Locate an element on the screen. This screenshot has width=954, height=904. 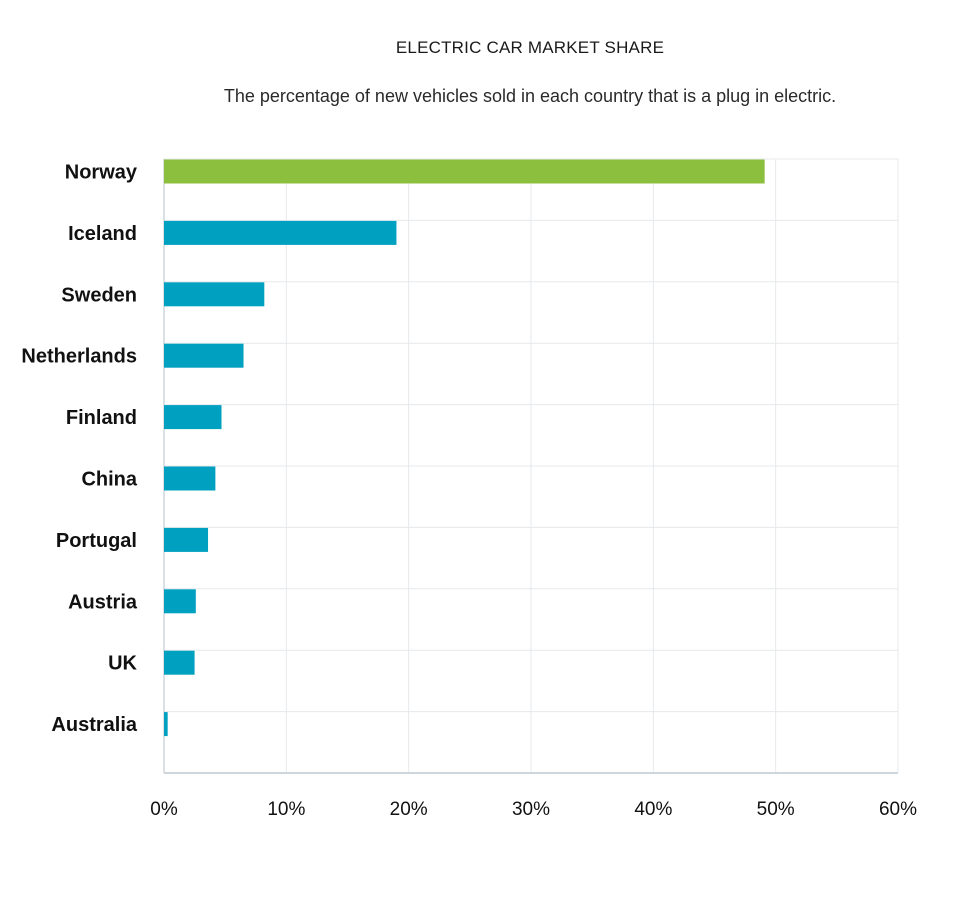
bar-austria is located at coordinates (180, 601).